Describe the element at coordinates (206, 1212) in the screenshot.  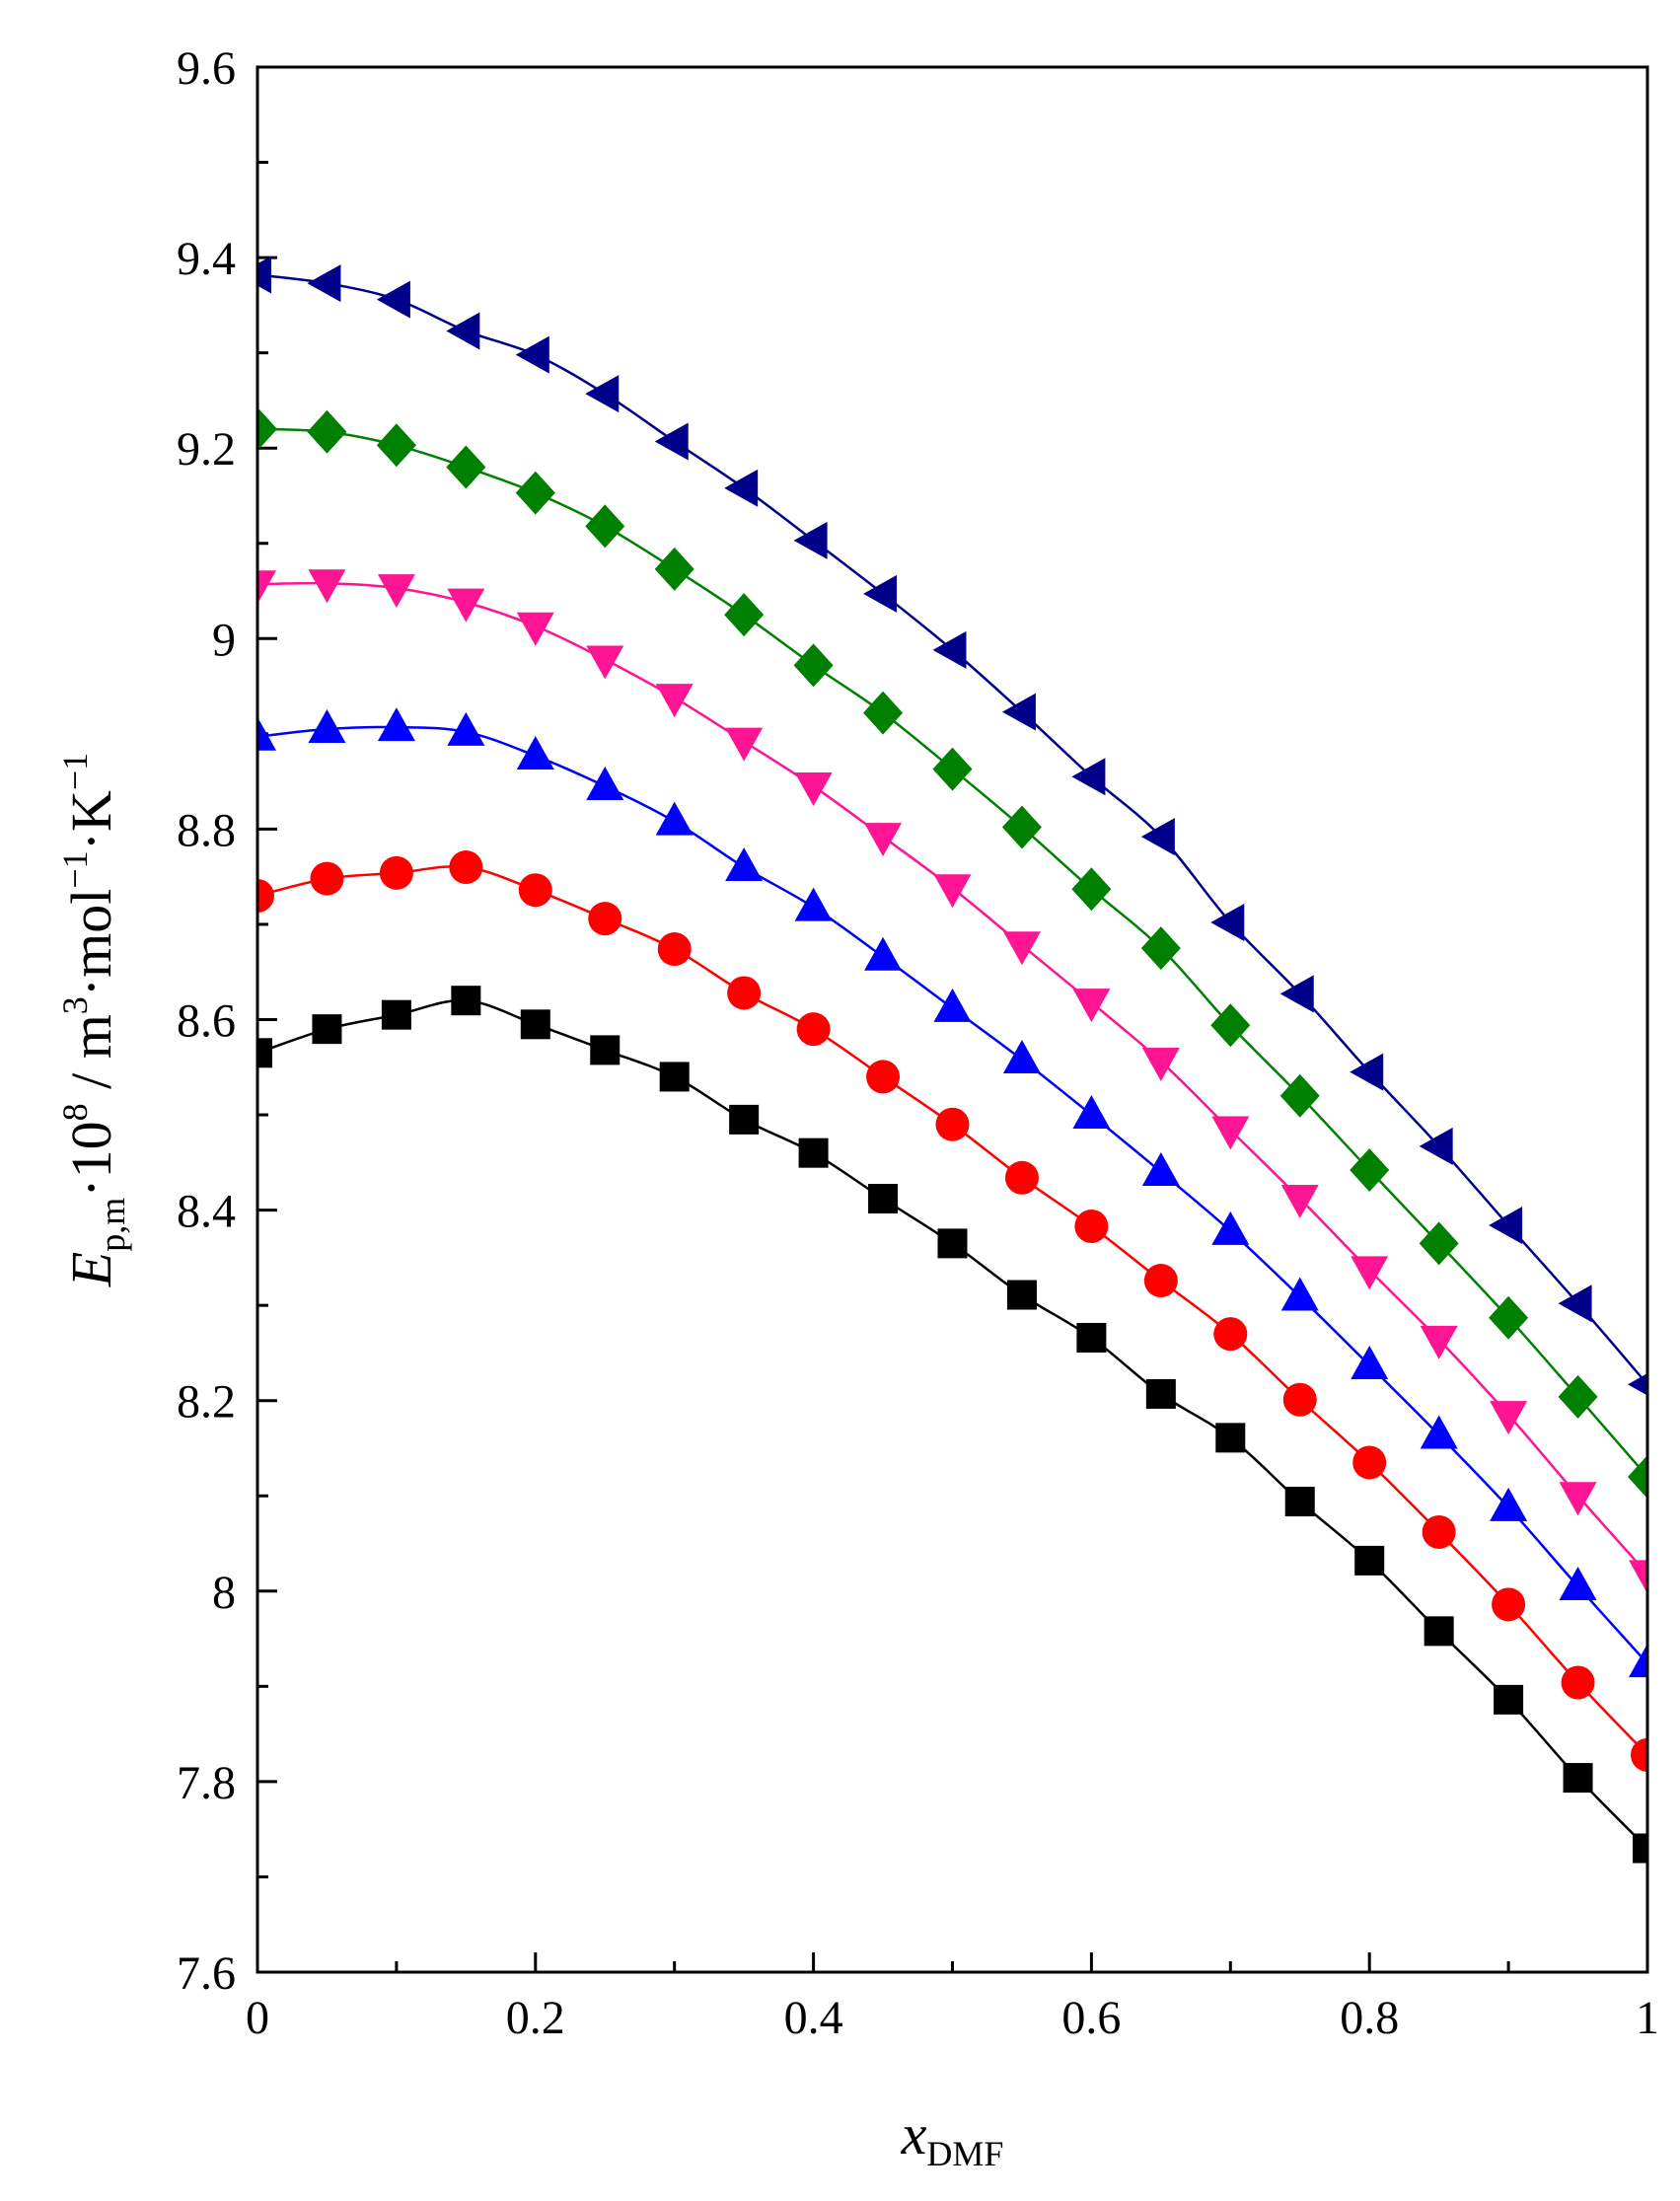
I see `y-tick-label: 8.4` at that location.